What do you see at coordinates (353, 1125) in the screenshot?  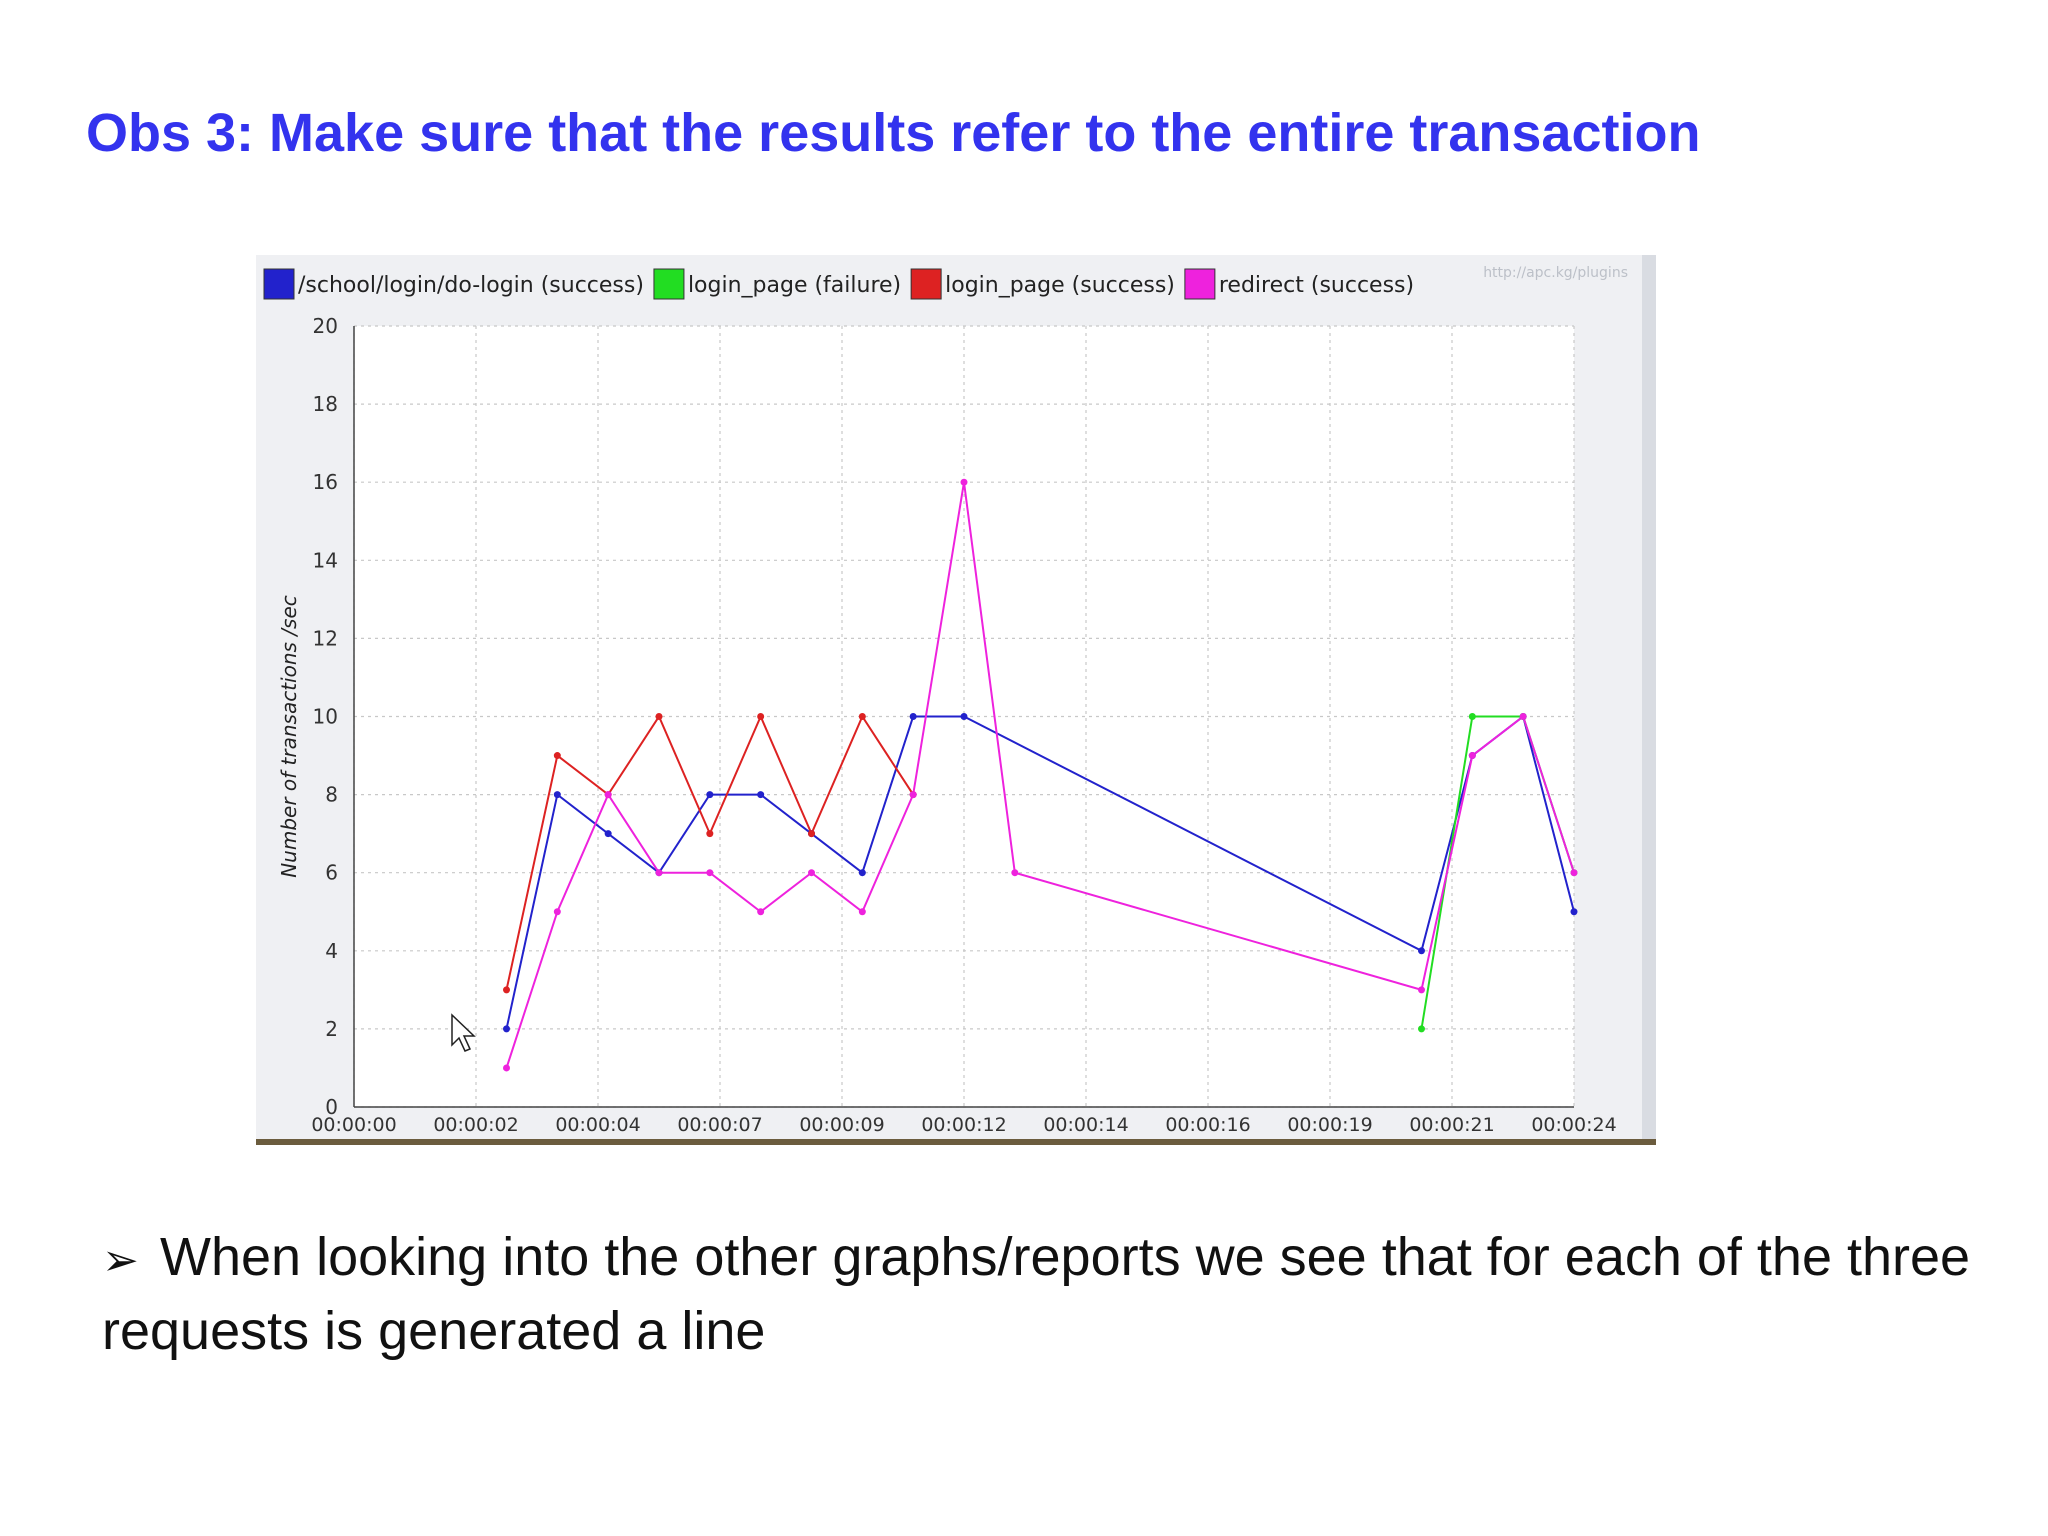 I see `x-tick-label: 00:00:00` at bounding box center [353, 1125].